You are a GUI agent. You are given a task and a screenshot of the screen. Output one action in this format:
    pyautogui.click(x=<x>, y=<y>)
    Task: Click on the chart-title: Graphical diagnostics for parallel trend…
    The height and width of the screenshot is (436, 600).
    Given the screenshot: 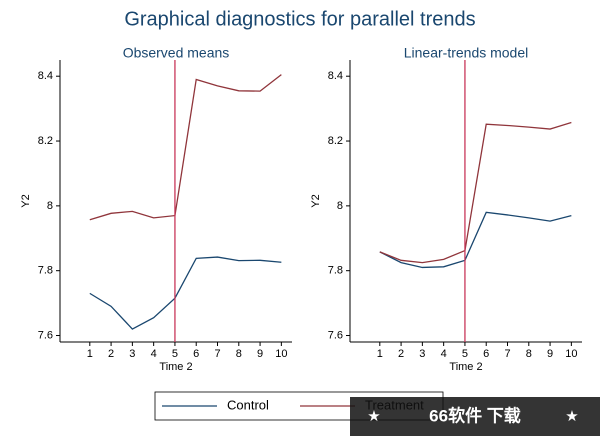 What is the action you would take?
    pyautogui.click(x=299, y=19)
    